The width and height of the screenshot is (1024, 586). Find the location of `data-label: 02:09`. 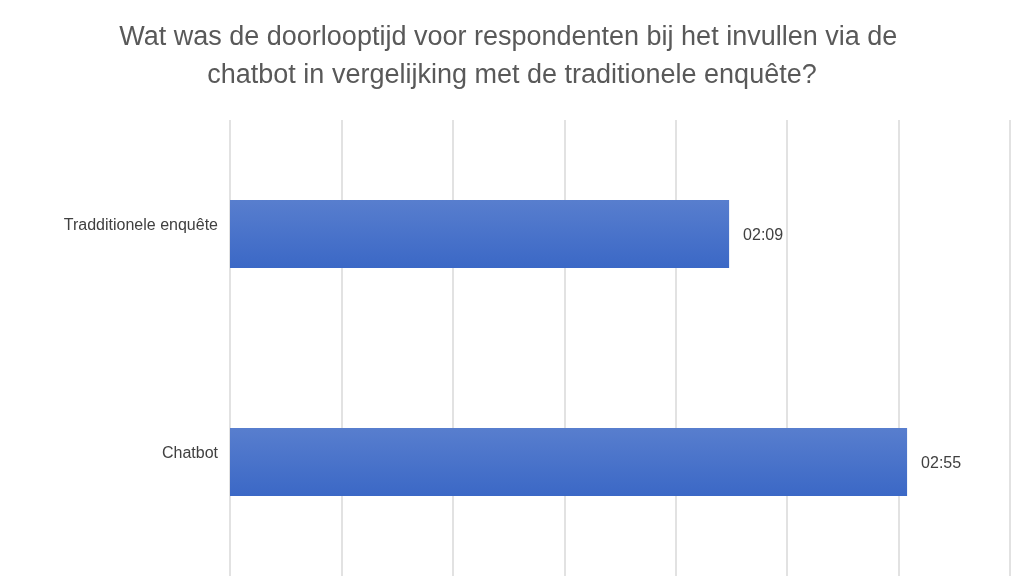

data-label: 02:09 is located at coordinates (763, 234).